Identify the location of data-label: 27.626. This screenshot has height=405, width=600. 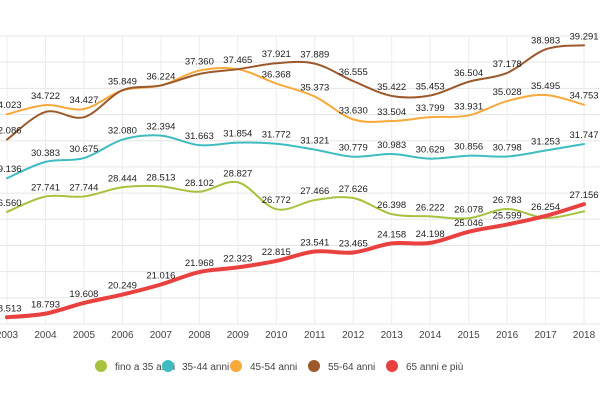
(353, 189).